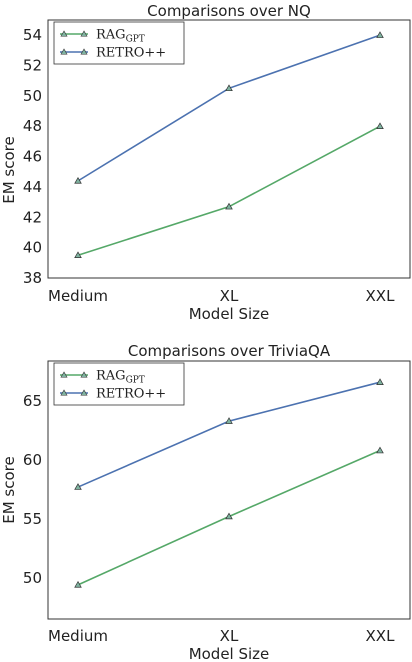  I want to click on chart-title: Comparisons over NQ, so click(229, 11).